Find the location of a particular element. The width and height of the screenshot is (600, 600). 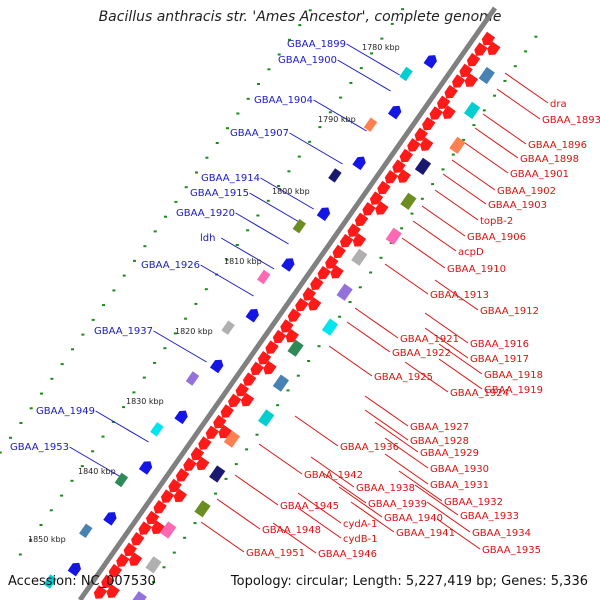

right-gene-label: GBAA_1912 is located at coordinates (509, 311).